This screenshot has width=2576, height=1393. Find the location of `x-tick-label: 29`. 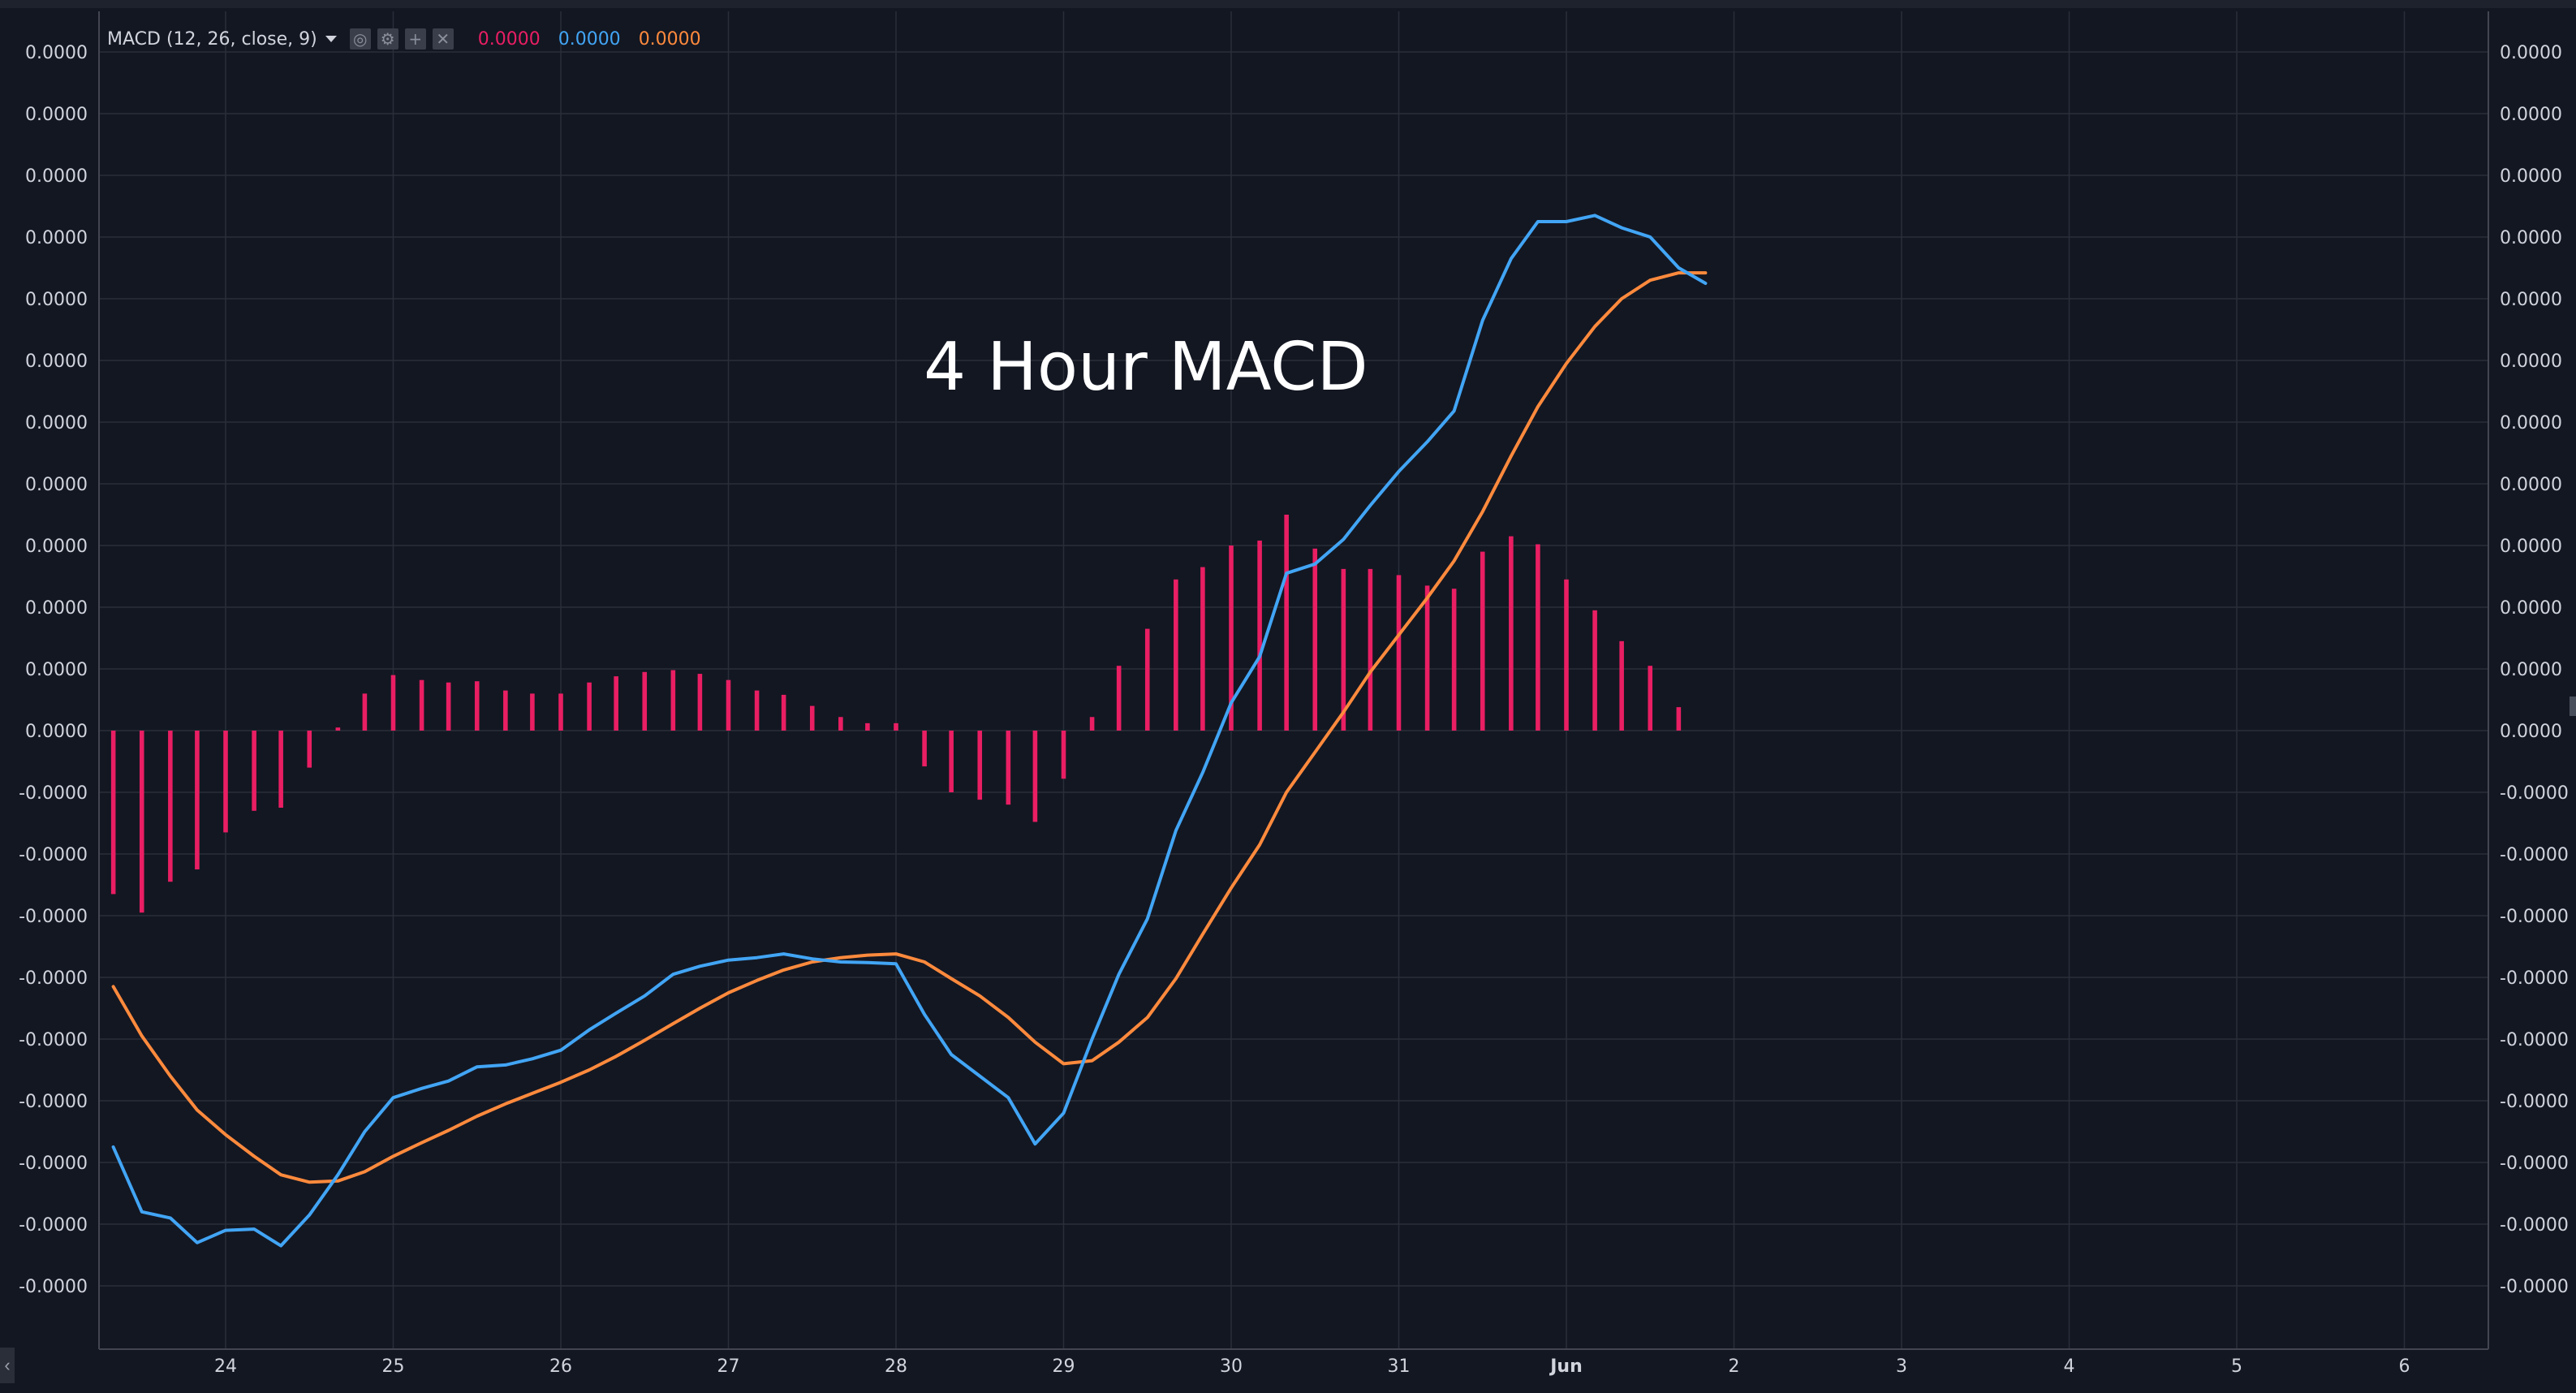

x-tick-label: 29 is located at coordinates (1064, 1366).